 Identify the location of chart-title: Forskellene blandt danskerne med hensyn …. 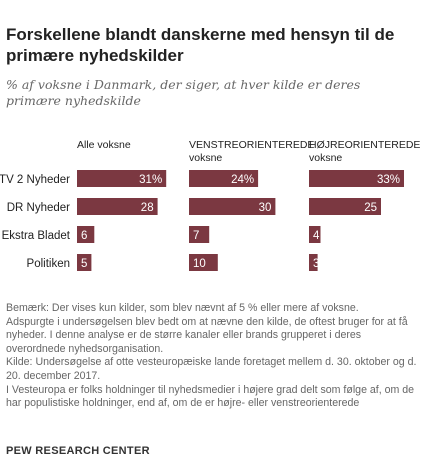
(200, 45).